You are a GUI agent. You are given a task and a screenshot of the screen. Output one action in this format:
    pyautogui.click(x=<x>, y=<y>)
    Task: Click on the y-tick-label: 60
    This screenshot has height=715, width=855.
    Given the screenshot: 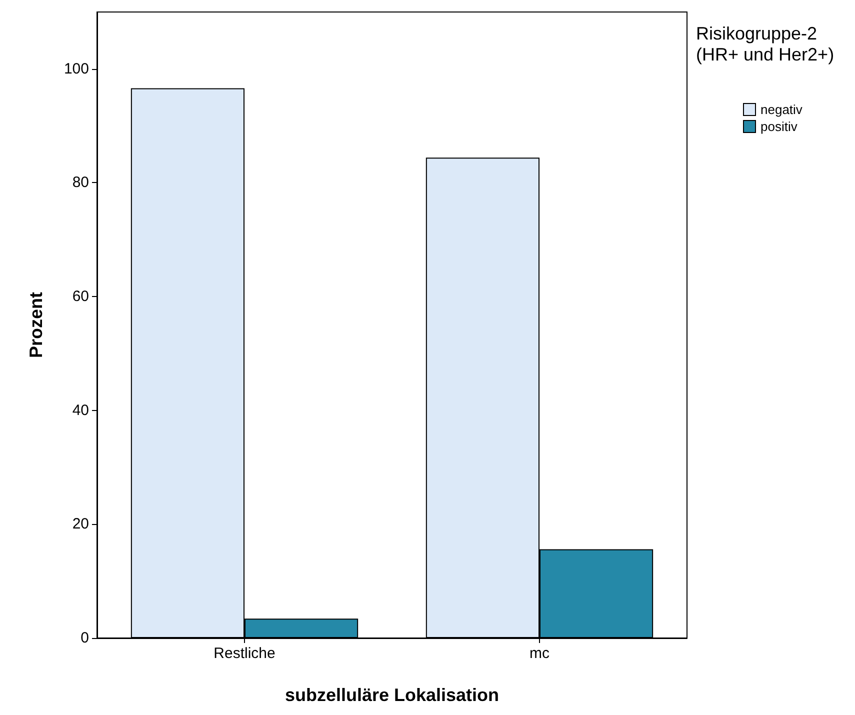 What is the action you would take?
    pyautogui.click(x=80, y=297)
    